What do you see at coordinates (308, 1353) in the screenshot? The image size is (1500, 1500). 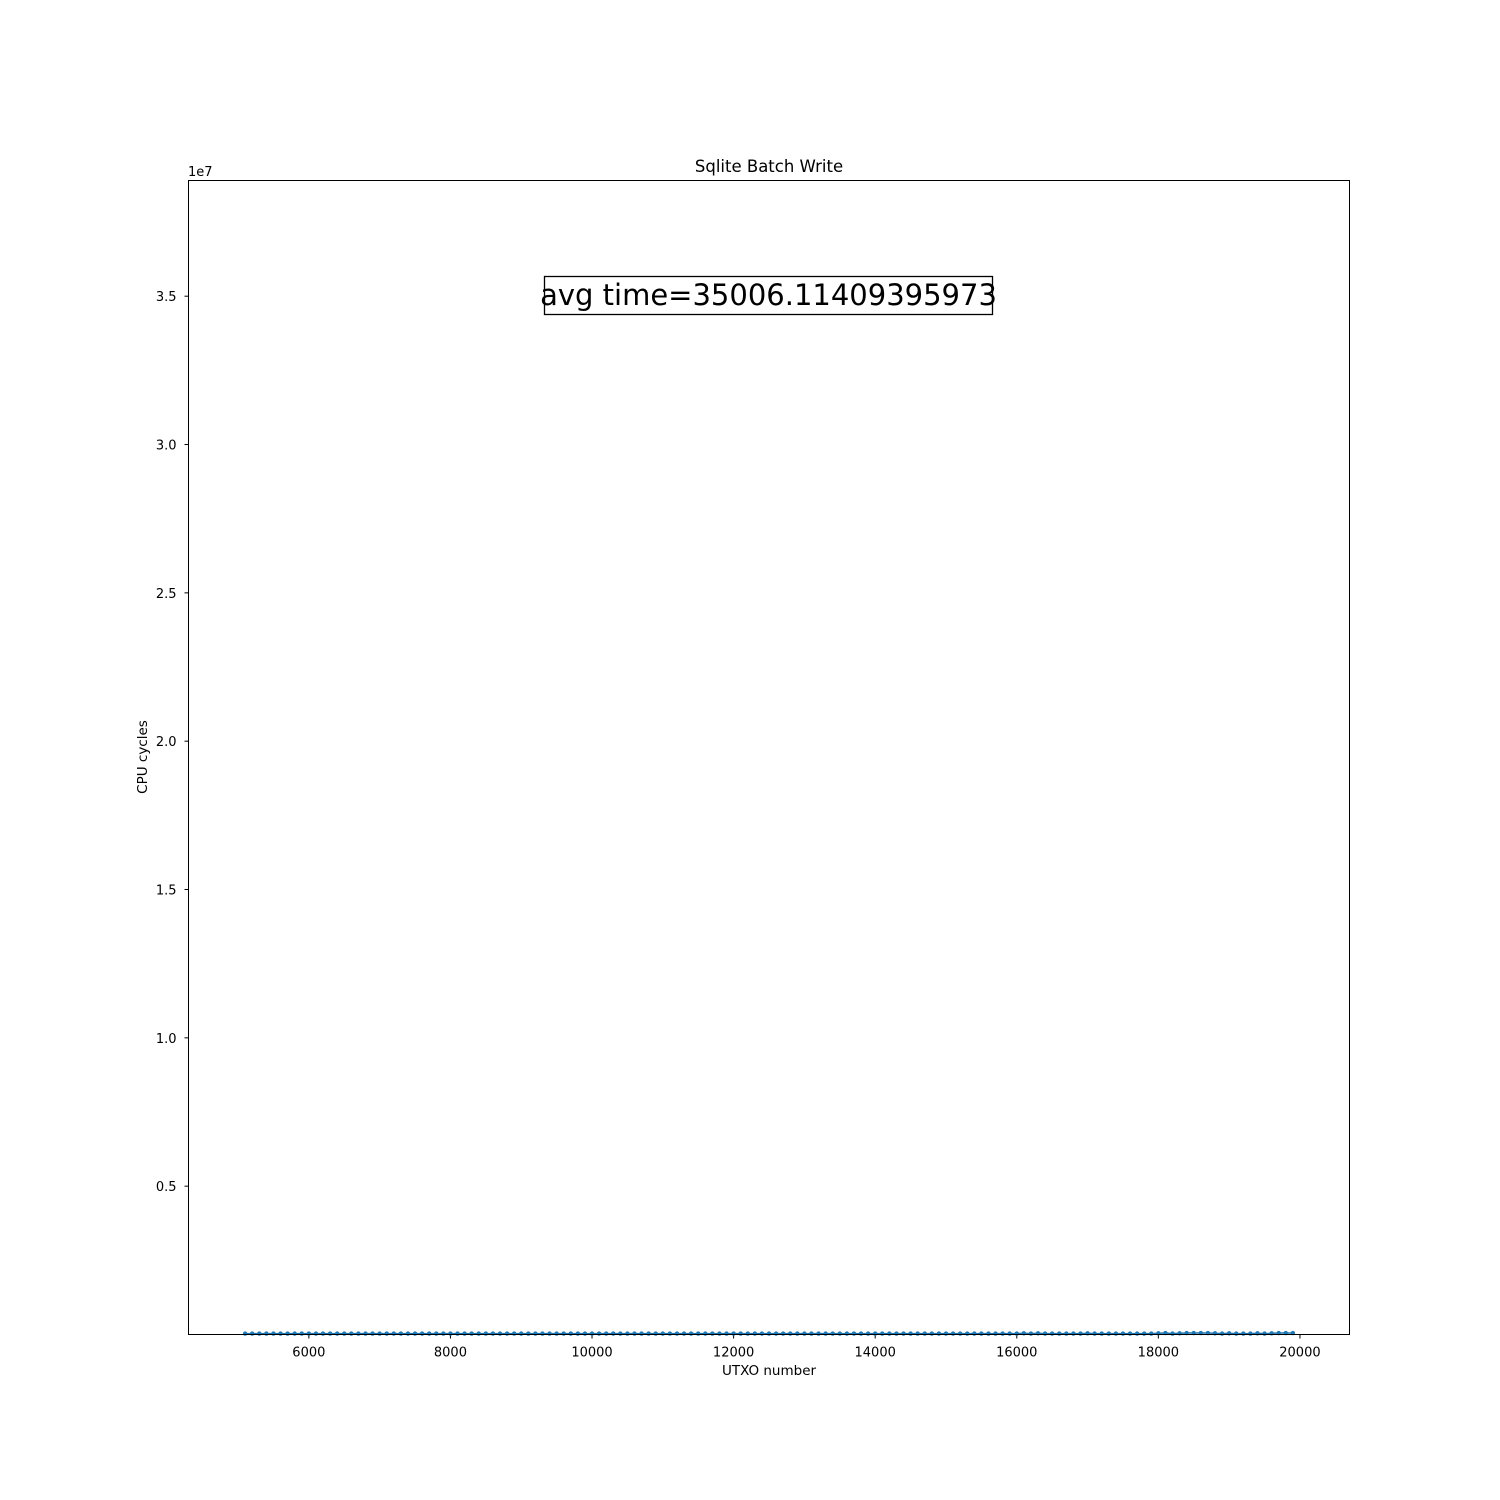 I see `x-tick-label: 6000` at bounding box center [308, 1353].